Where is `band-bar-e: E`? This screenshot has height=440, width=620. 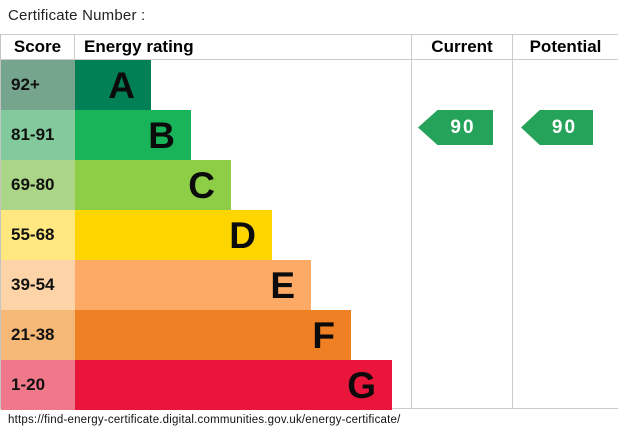
band-bar-e: E is located at coordinates (193, 285).